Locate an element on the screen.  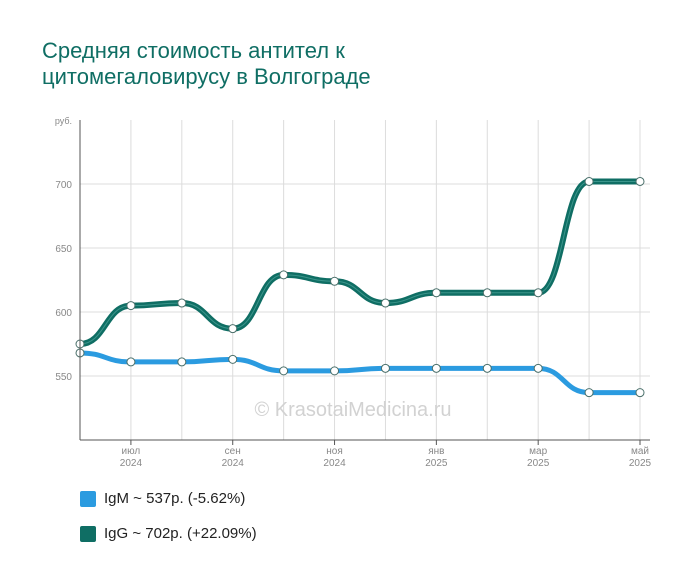
y-unit-label: руб. is located at coordinates (63, 121).